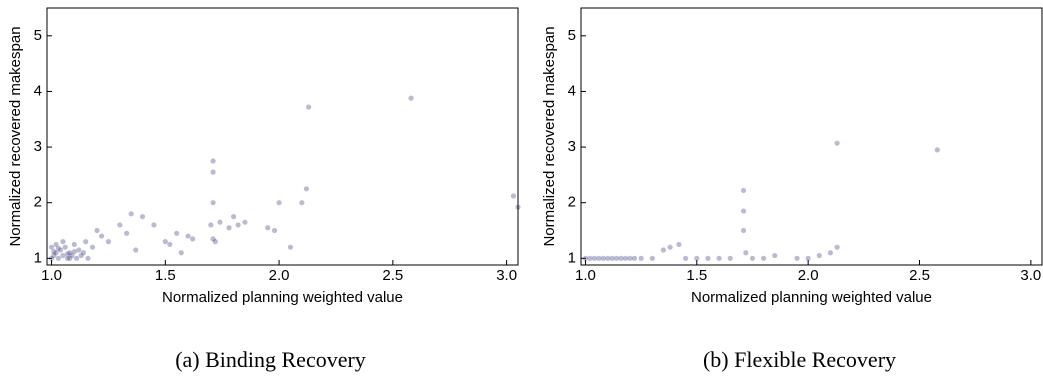 The image size is (1043, 377). Describe the element at coordinates (270, 359) in the screenshot. I see `caption: (a) Binding Recovery` at that location.